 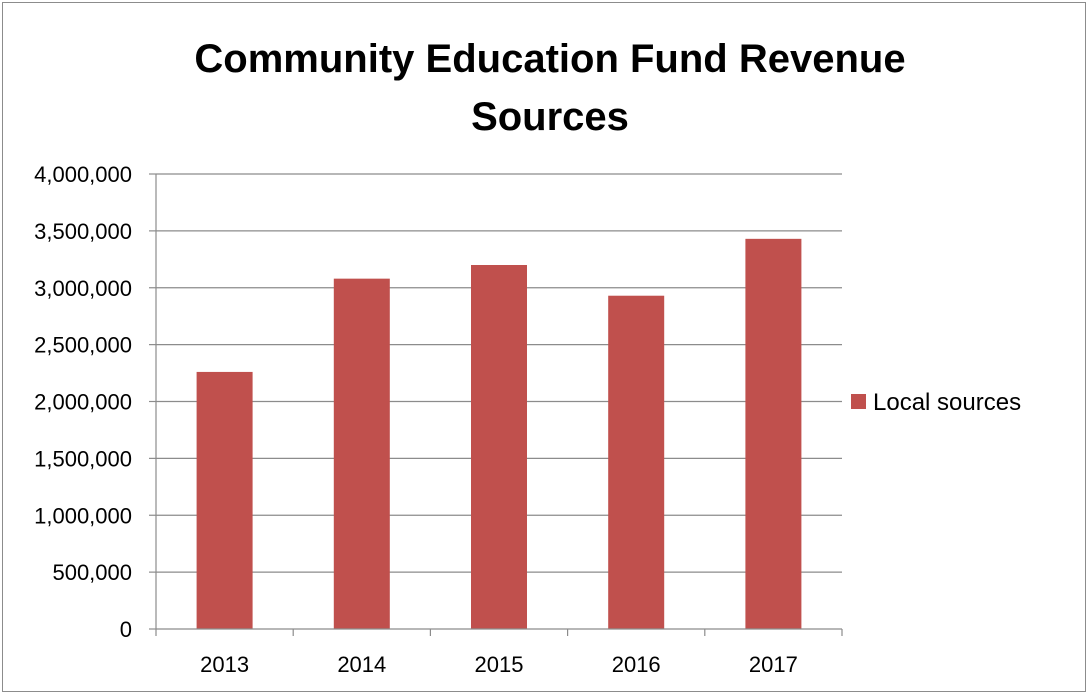 I want to click on chart-title-line-1: Community Education Fund Revenue, so click(x=550, y=59).